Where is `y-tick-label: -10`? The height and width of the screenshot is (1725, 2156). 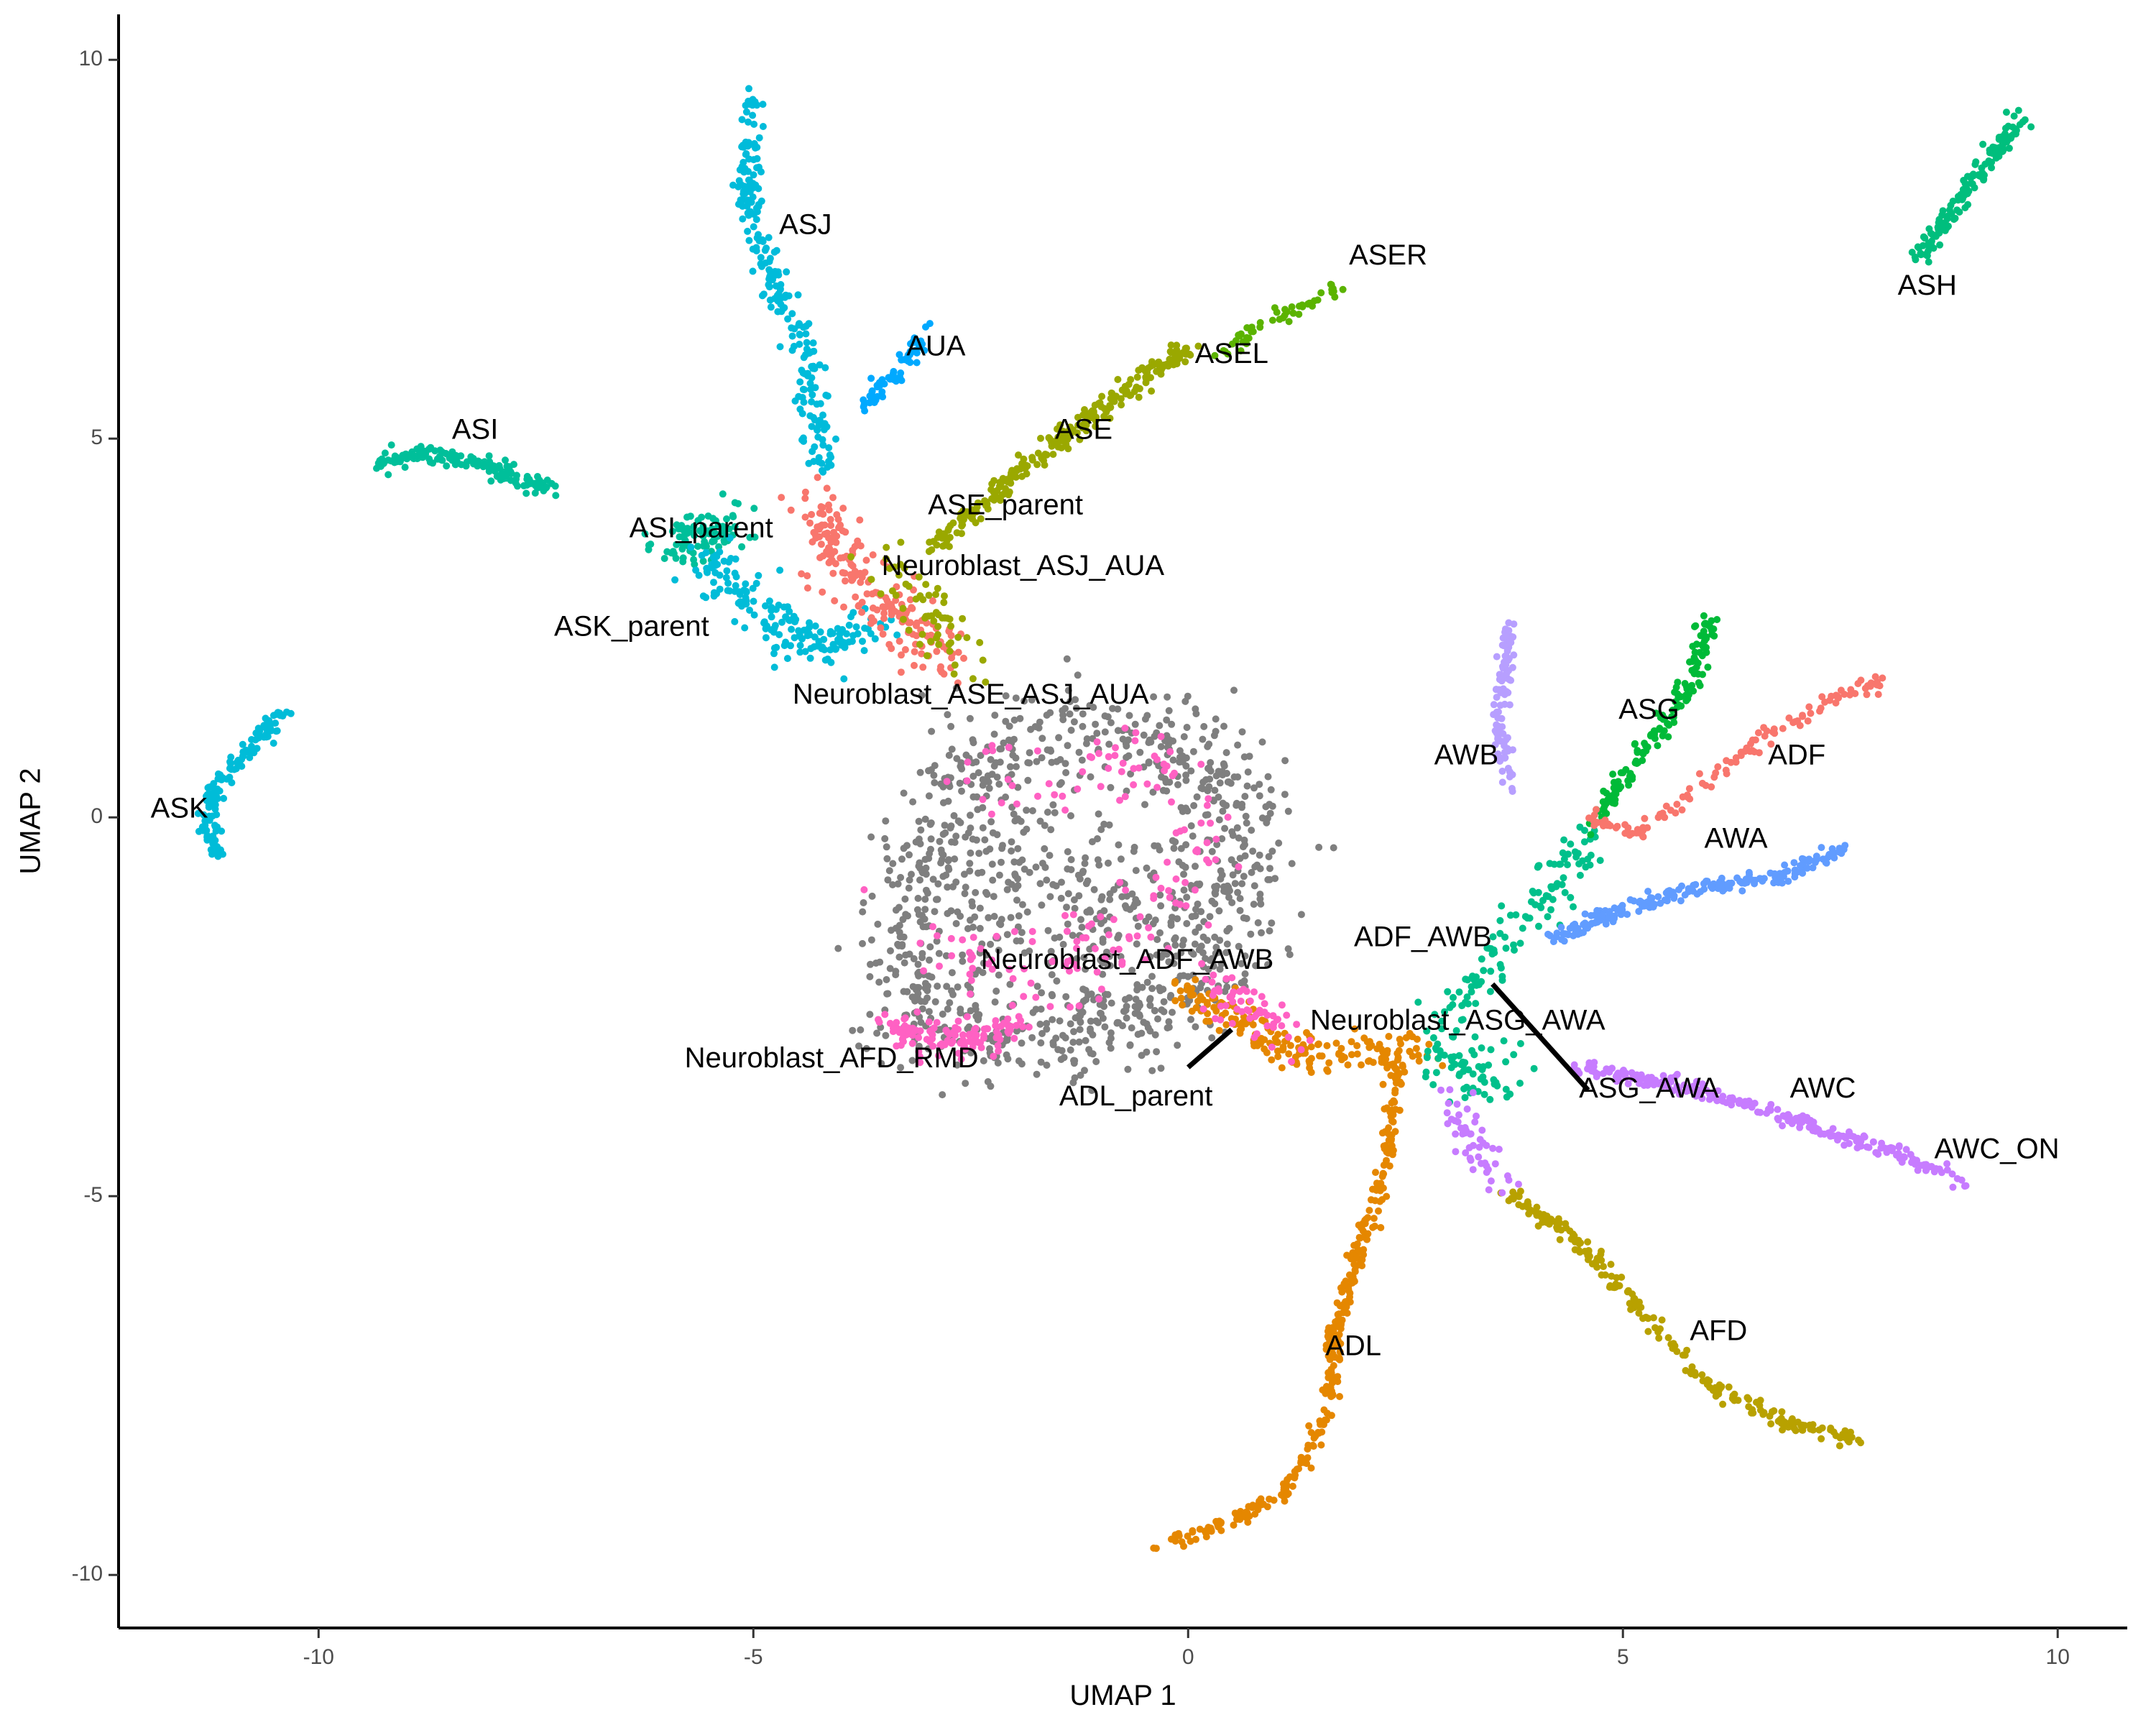
y-tick-label: -10 is located at coordinates (87, 1574).